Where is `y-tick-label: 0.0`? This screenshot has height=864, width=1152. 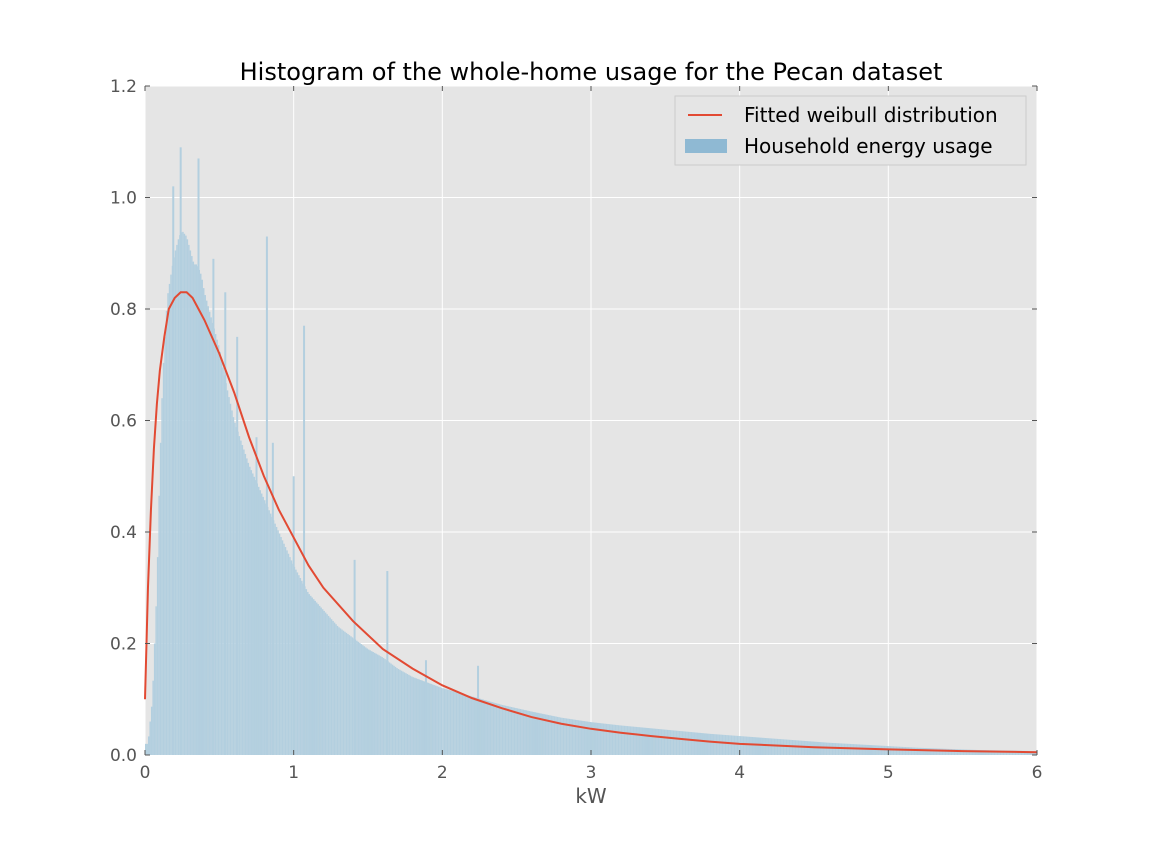 y-tick-label: 0.0 is located at coordinates (123, 756).